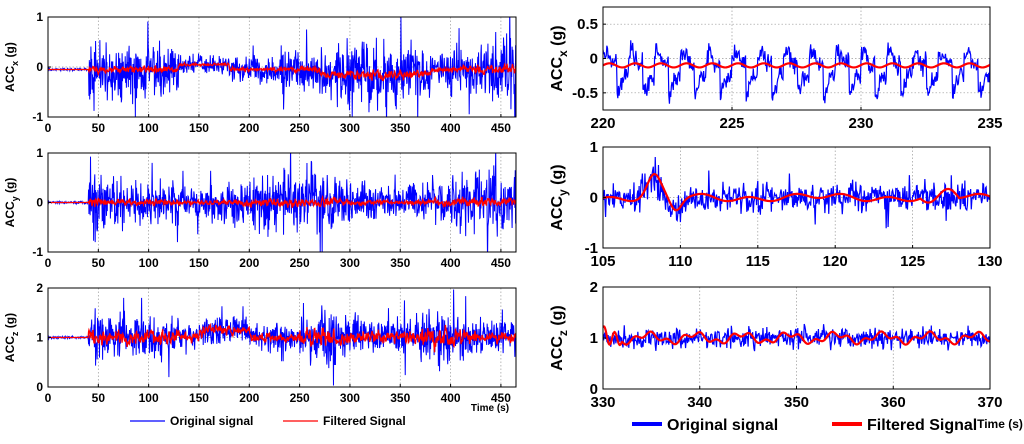 Image resolution: width=1024 pixels, height=444 pixels. Describe the element at coordinates (989, 261) in the screenshot. I see `x-tick-label: 130` at that location.